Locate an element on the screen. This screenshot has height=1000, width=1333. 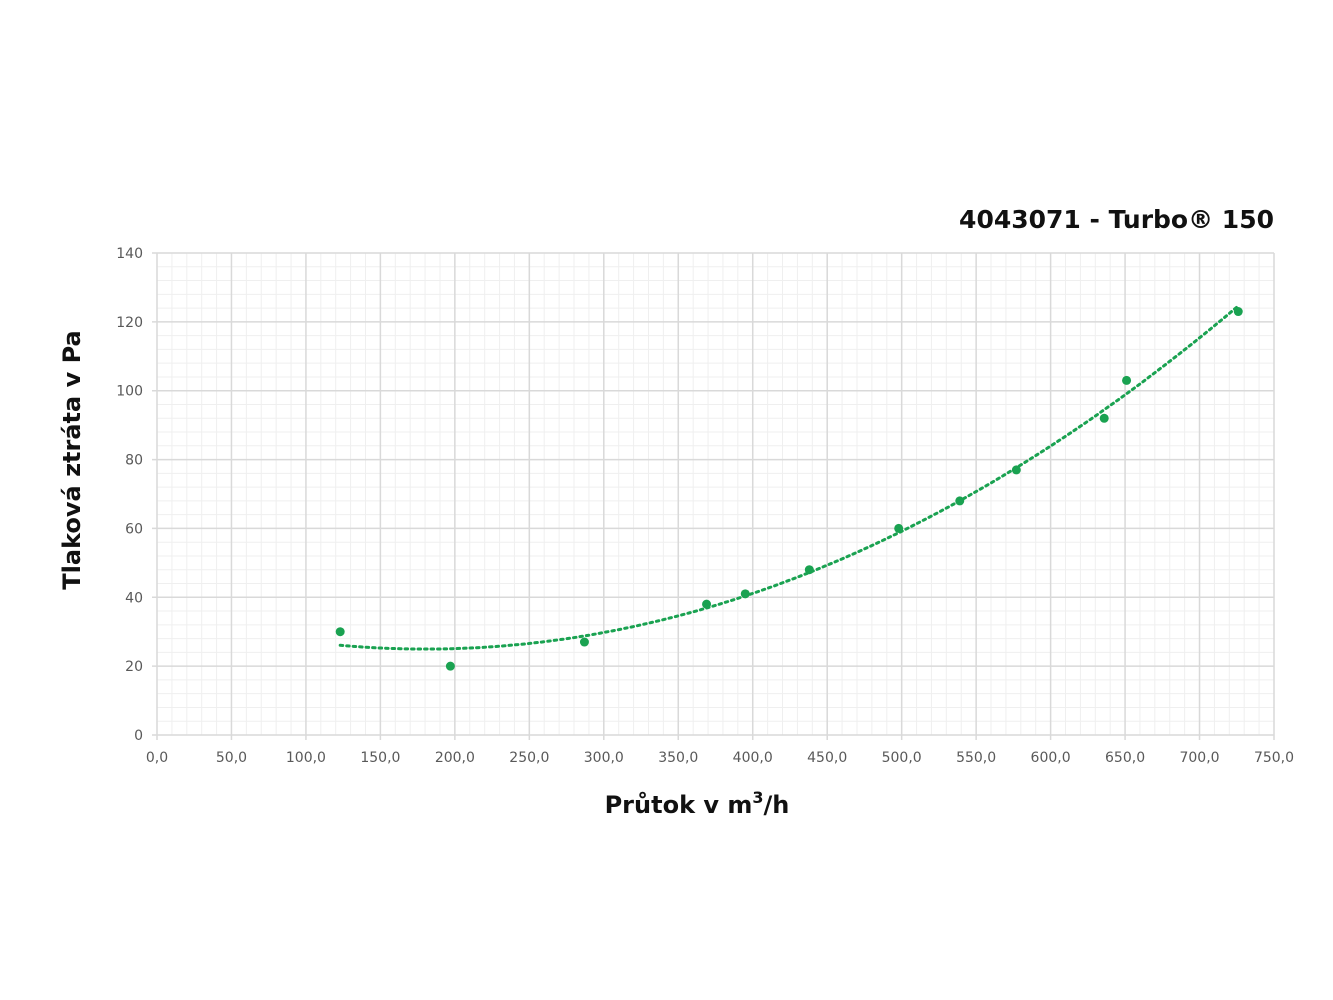
x-tick-label: 600,0 is located at coordinates (1051, 758).